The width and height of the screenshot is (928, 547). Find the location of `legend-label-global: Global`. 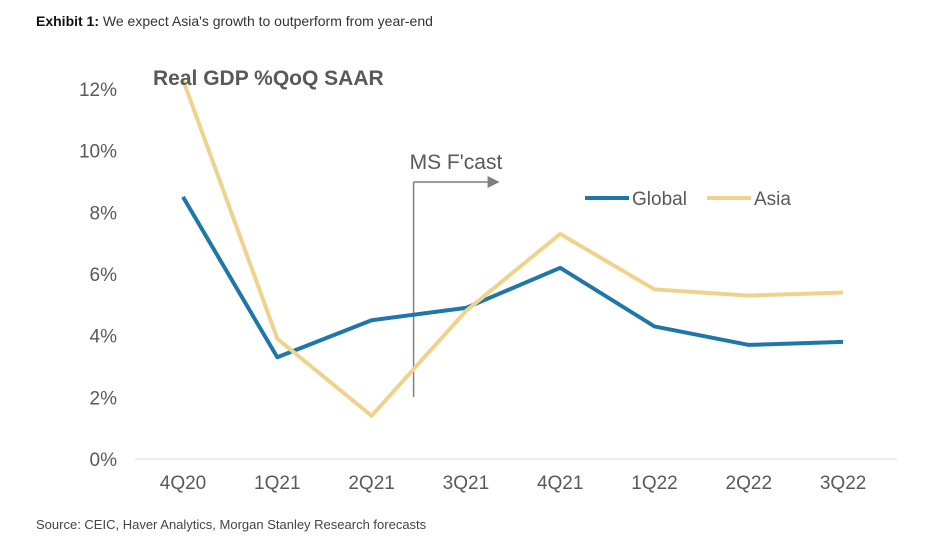

legend-label-global: Global is located at coordinates (659, 199).